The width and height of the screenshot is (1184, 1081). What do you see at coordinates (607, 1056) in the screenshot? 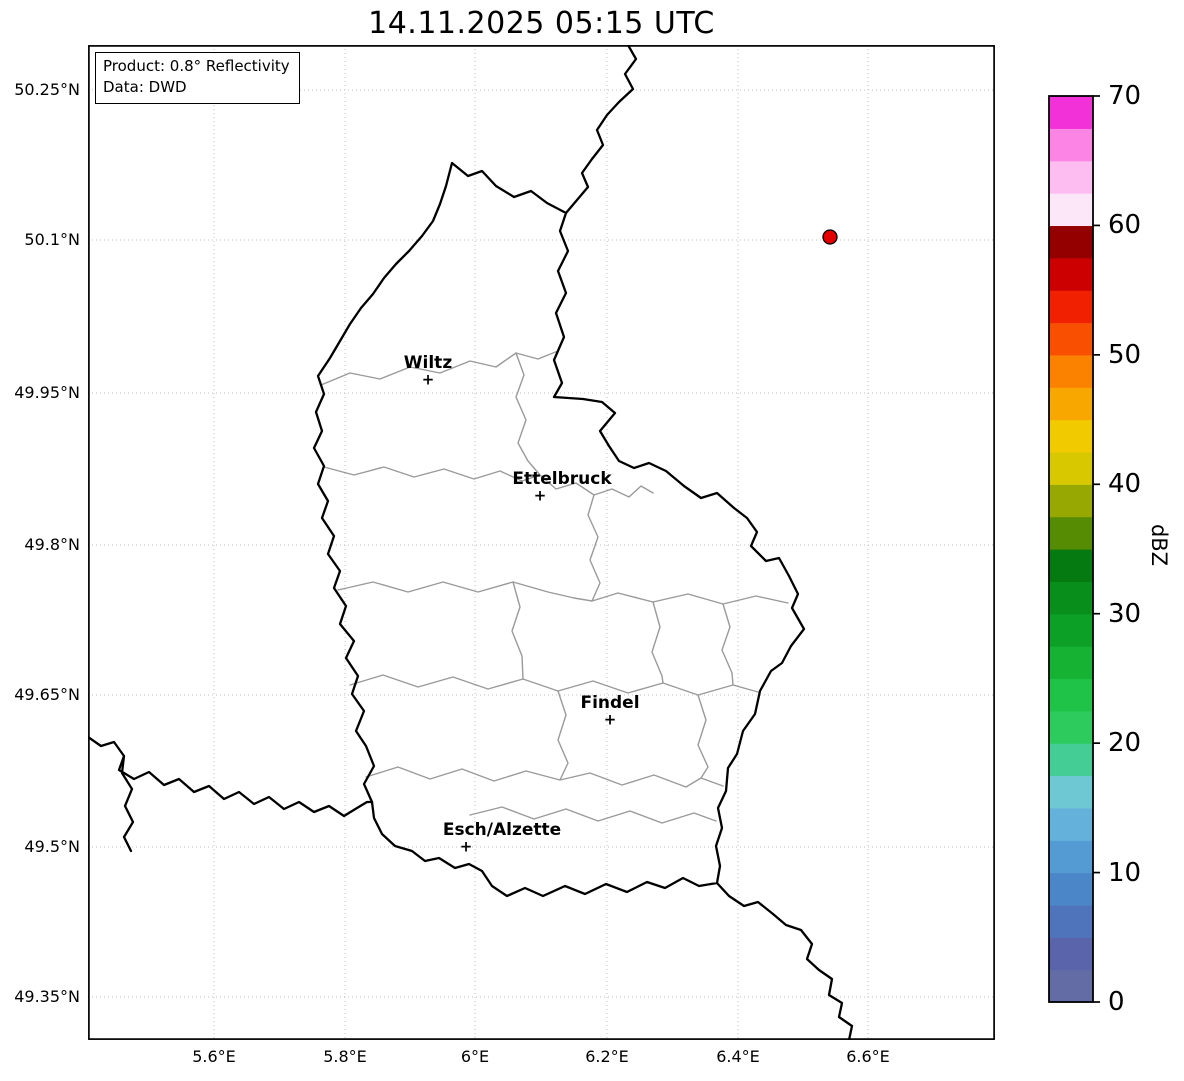
I see `x-axis-tick-label: 6.2°E` at bounding box center [607, 1056].